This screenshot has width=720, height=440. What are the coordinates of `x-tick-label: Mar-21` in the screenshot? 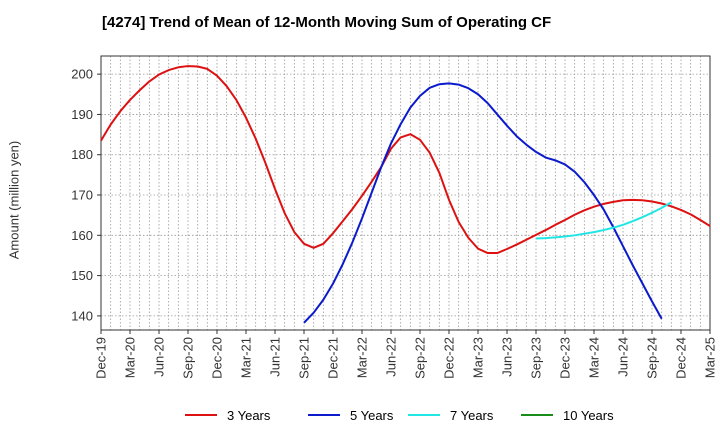 It's located at (246, 357).